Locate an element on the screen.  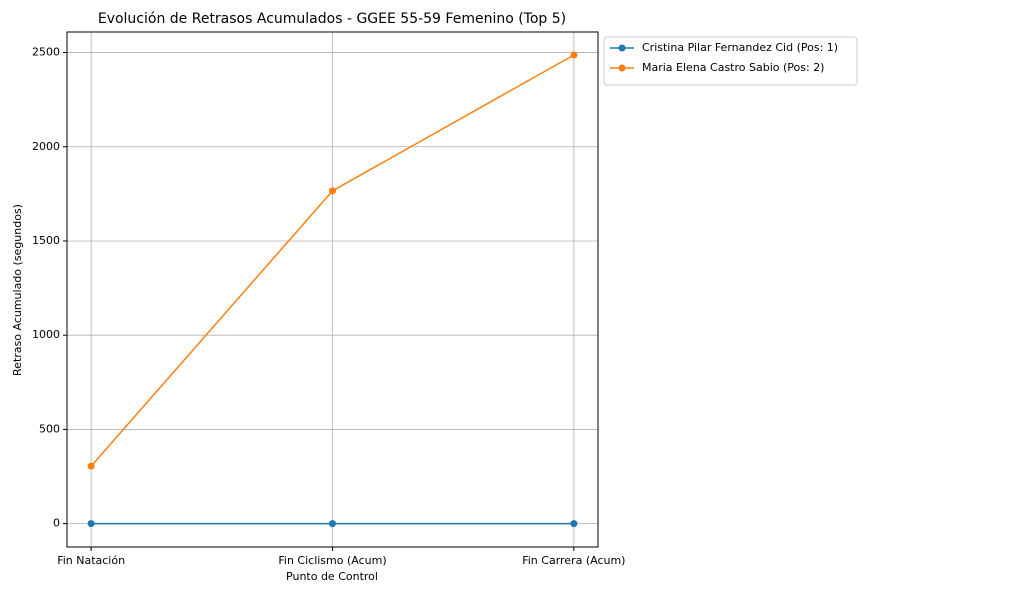
y-tick-label: 0 is located at coordinates (56, 523).